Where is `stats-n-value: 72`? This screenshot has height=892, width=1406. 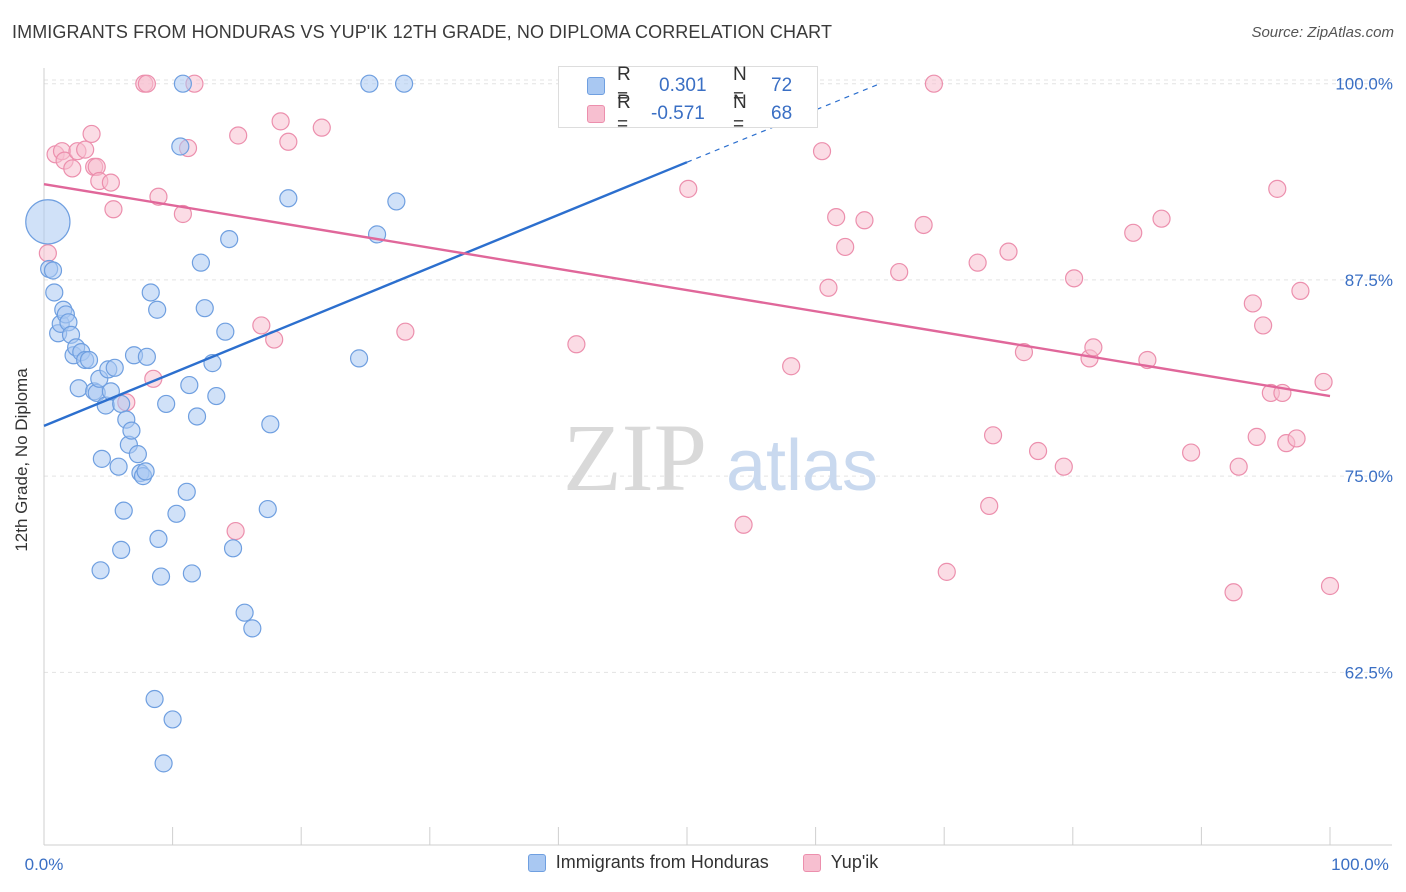
stats-n-value: 72 is located at coordinates (782, 85).